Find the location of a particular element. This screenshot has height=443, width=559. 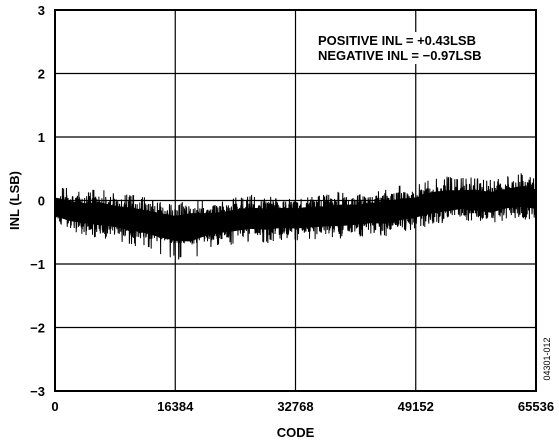

positive-inl-annotation: POSITIVE INL = +0.43LSB is located at coordinates (397, 40).